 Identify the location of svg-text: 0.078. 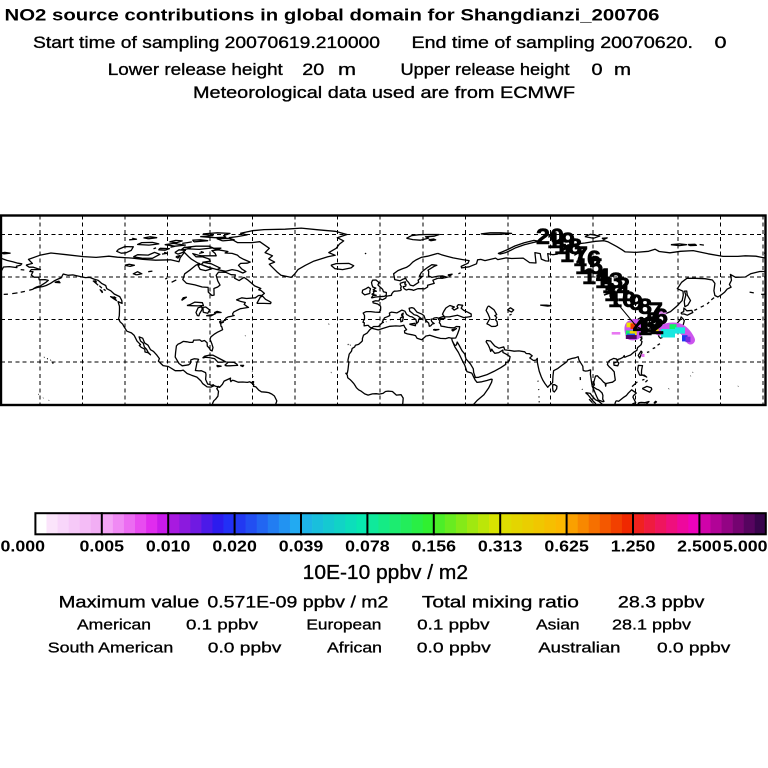
(367, 547).